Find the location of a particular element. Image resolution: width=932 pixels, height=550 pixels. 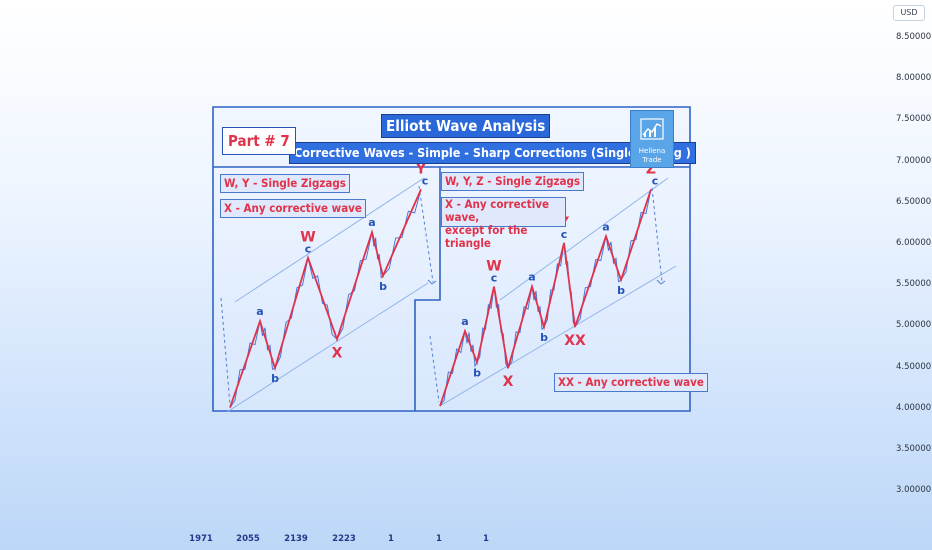

note-left-x-wave: X - Any corrective wave is located at coordinates (293, 208).